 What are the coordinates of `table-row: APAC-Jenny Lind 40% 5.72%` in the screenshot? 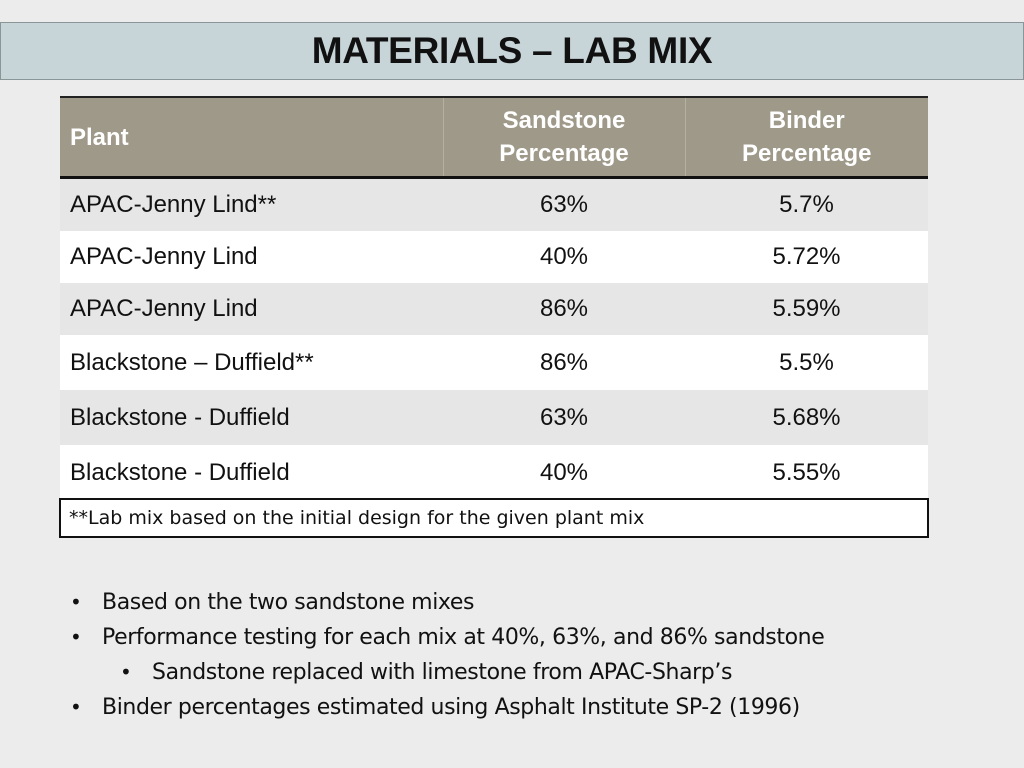 It's located at (494, 257).